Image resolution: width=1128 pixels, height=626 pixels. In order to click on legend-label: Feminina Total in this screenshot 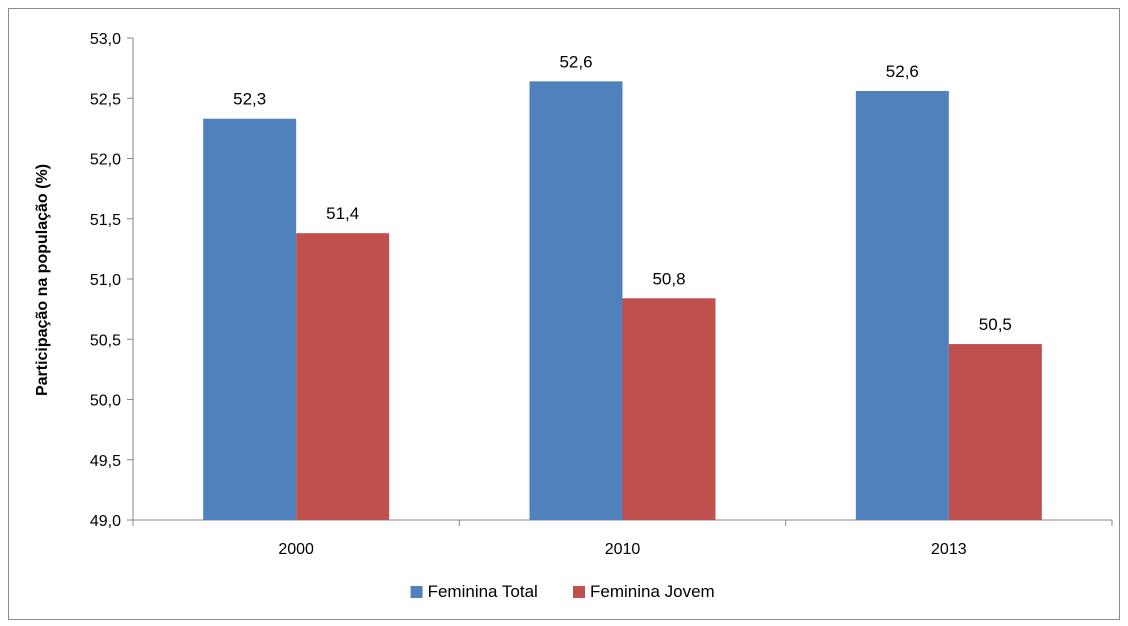, I will do `click(483, 591)`.